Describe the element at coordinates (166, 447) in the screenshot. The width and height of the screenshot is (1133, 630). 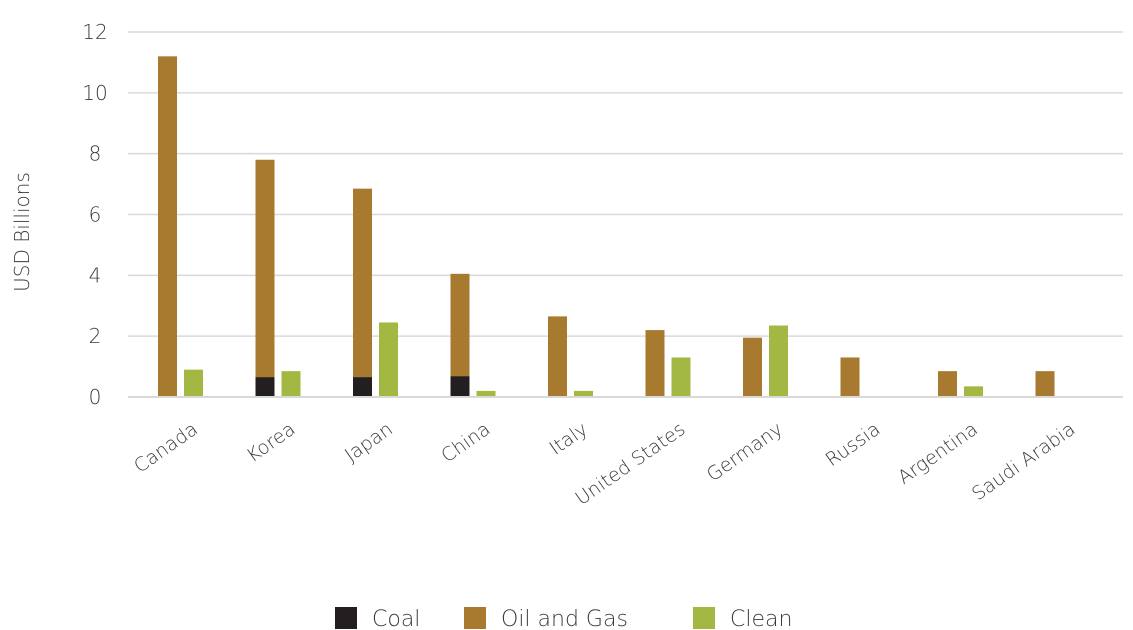
I see `x-tick-label: Canada` at that location.